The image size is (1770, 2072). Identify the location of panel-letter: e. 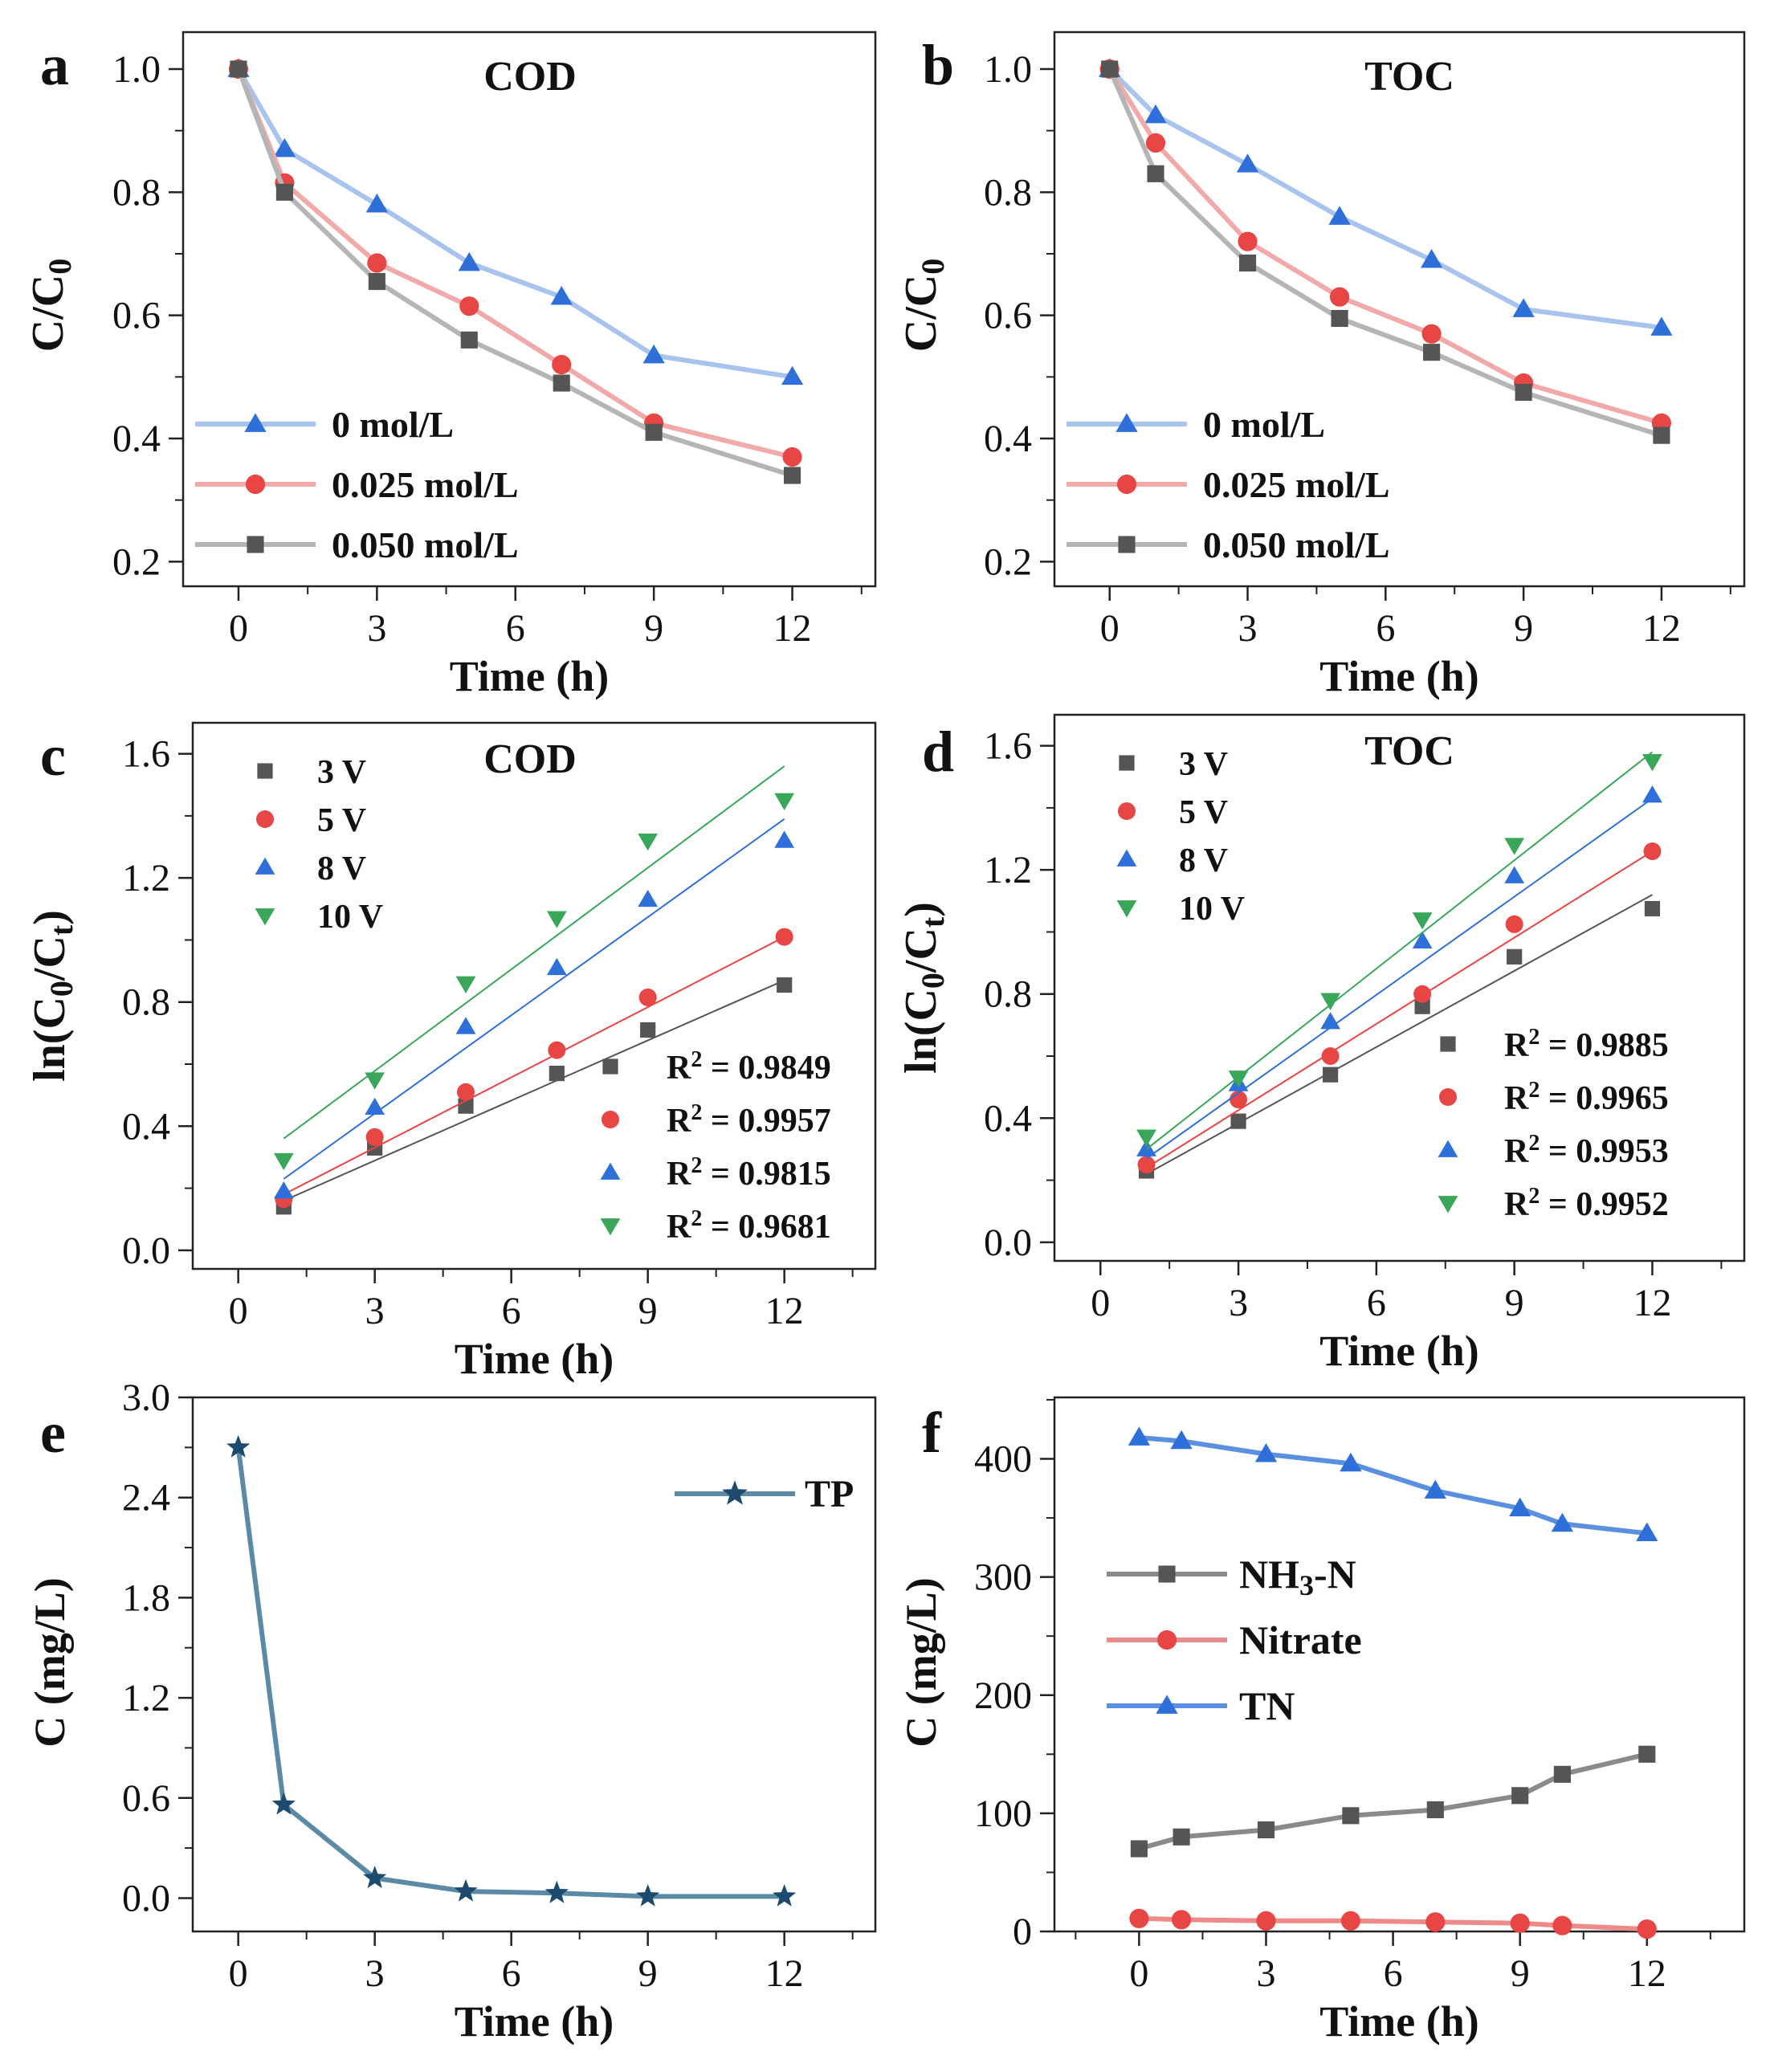
(53, 1433).